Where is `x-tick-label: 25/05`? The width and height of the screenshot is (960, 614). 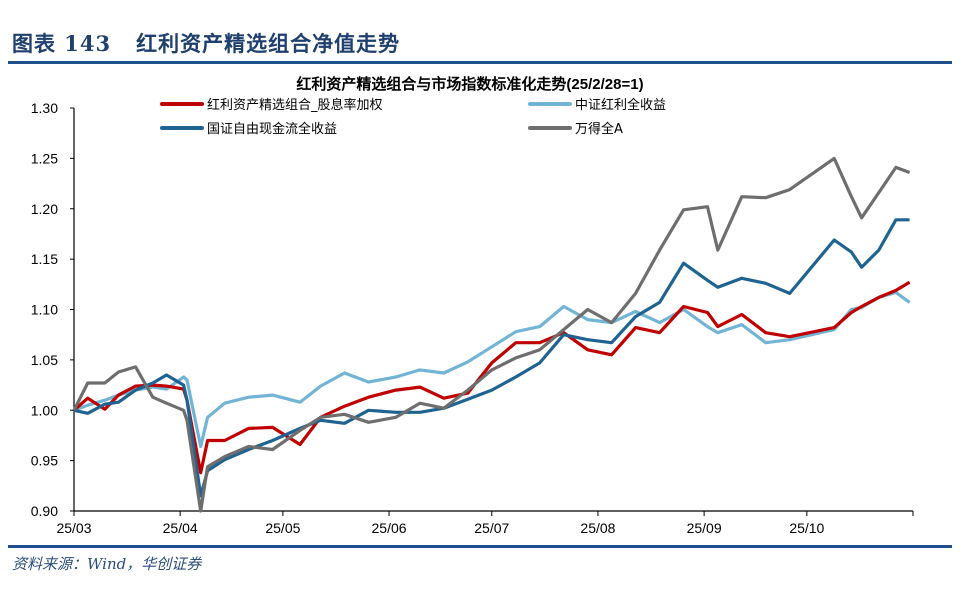
x-tick-label: 25/05 is located at coordinates (282, 528).